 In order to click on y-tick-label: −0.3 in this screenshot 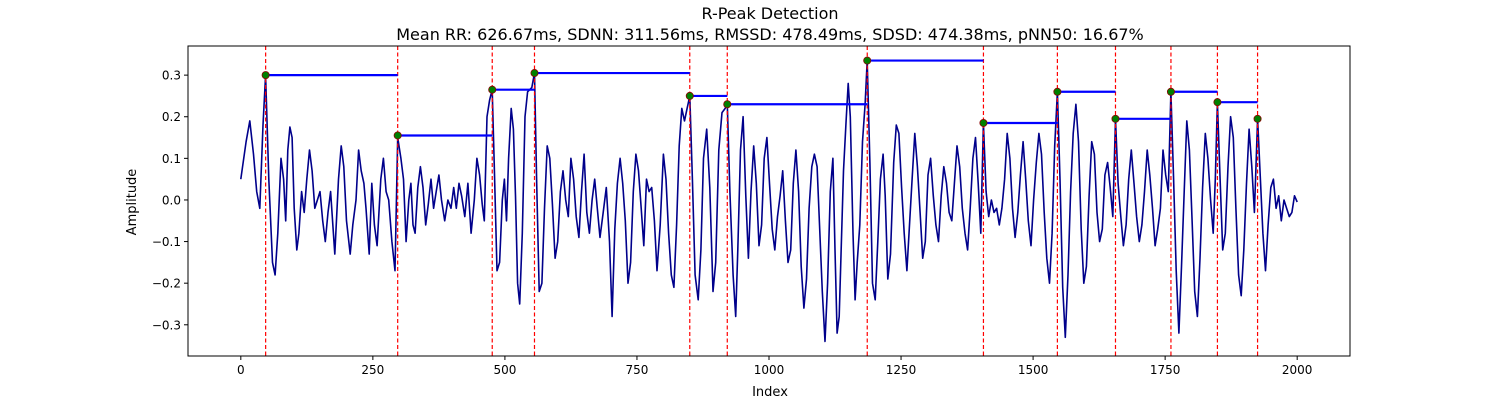, I will do `click(166, 325)`.